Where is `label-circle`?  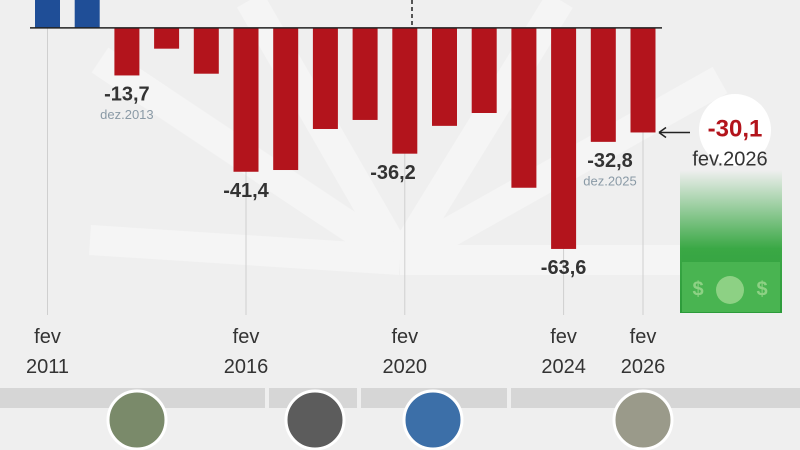 label-circle is located at coordinates (735, 130).